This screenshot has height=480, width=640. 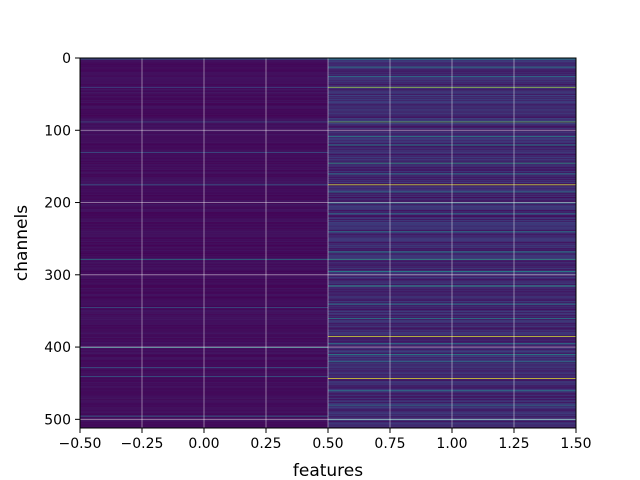 What do you see at coordinates (203, 444) in the screenshot?
I see `x-tick-label: 0.00` at bounding box center [203, 444].